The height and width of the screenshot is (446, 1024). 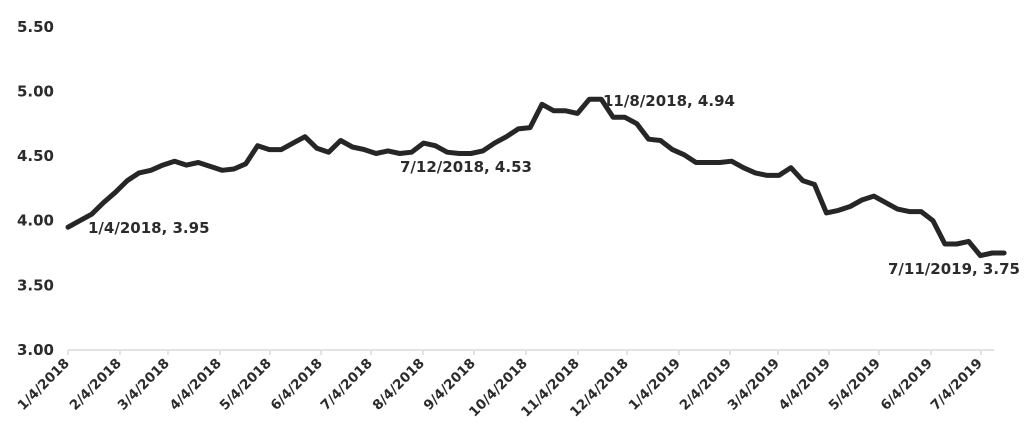 I want to click on y-tick-label: 5.50, so click(x=35, y=27).